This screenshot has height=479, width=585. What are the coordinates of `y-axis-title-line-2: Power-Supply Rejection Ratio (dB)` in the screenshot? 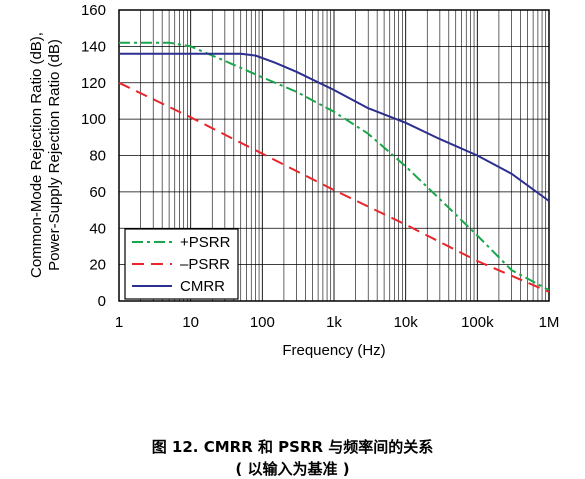 It's located at (54, 155).